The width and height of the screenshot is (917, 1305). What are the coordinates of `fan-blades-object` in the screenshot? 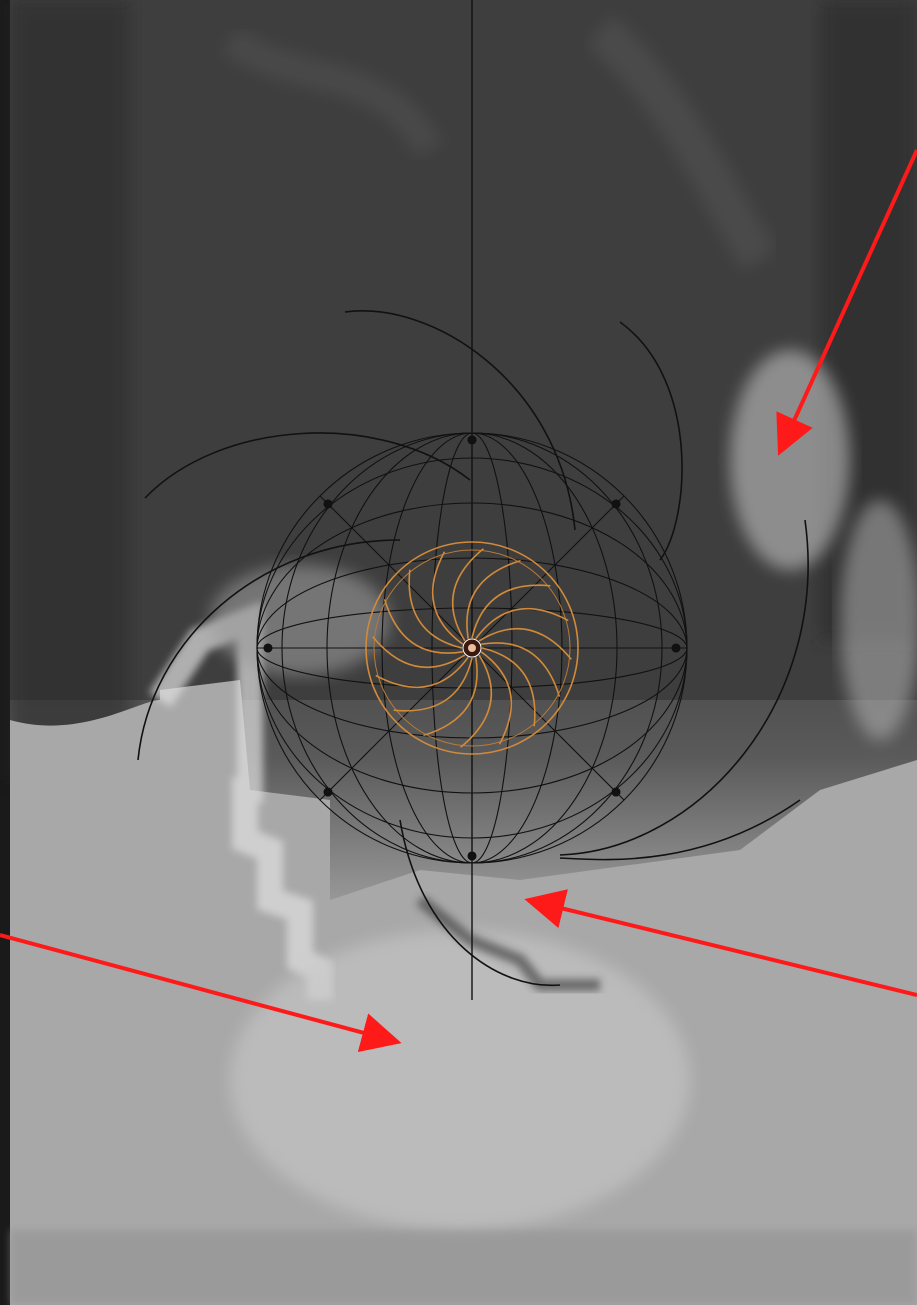 It's located at (472, 648).